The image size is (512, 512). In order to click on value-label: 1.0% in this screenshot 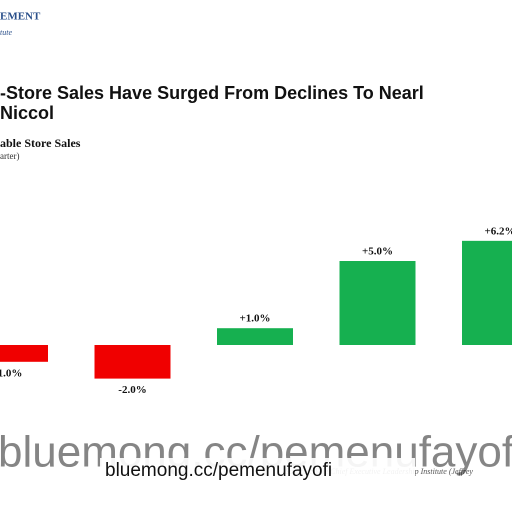, I will do `click(11, 373)`.